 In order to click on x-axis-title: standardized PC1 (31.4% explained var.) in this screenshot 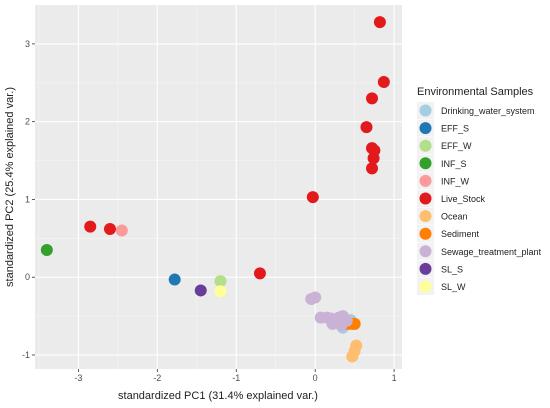, I will do `click(218, 396)`.